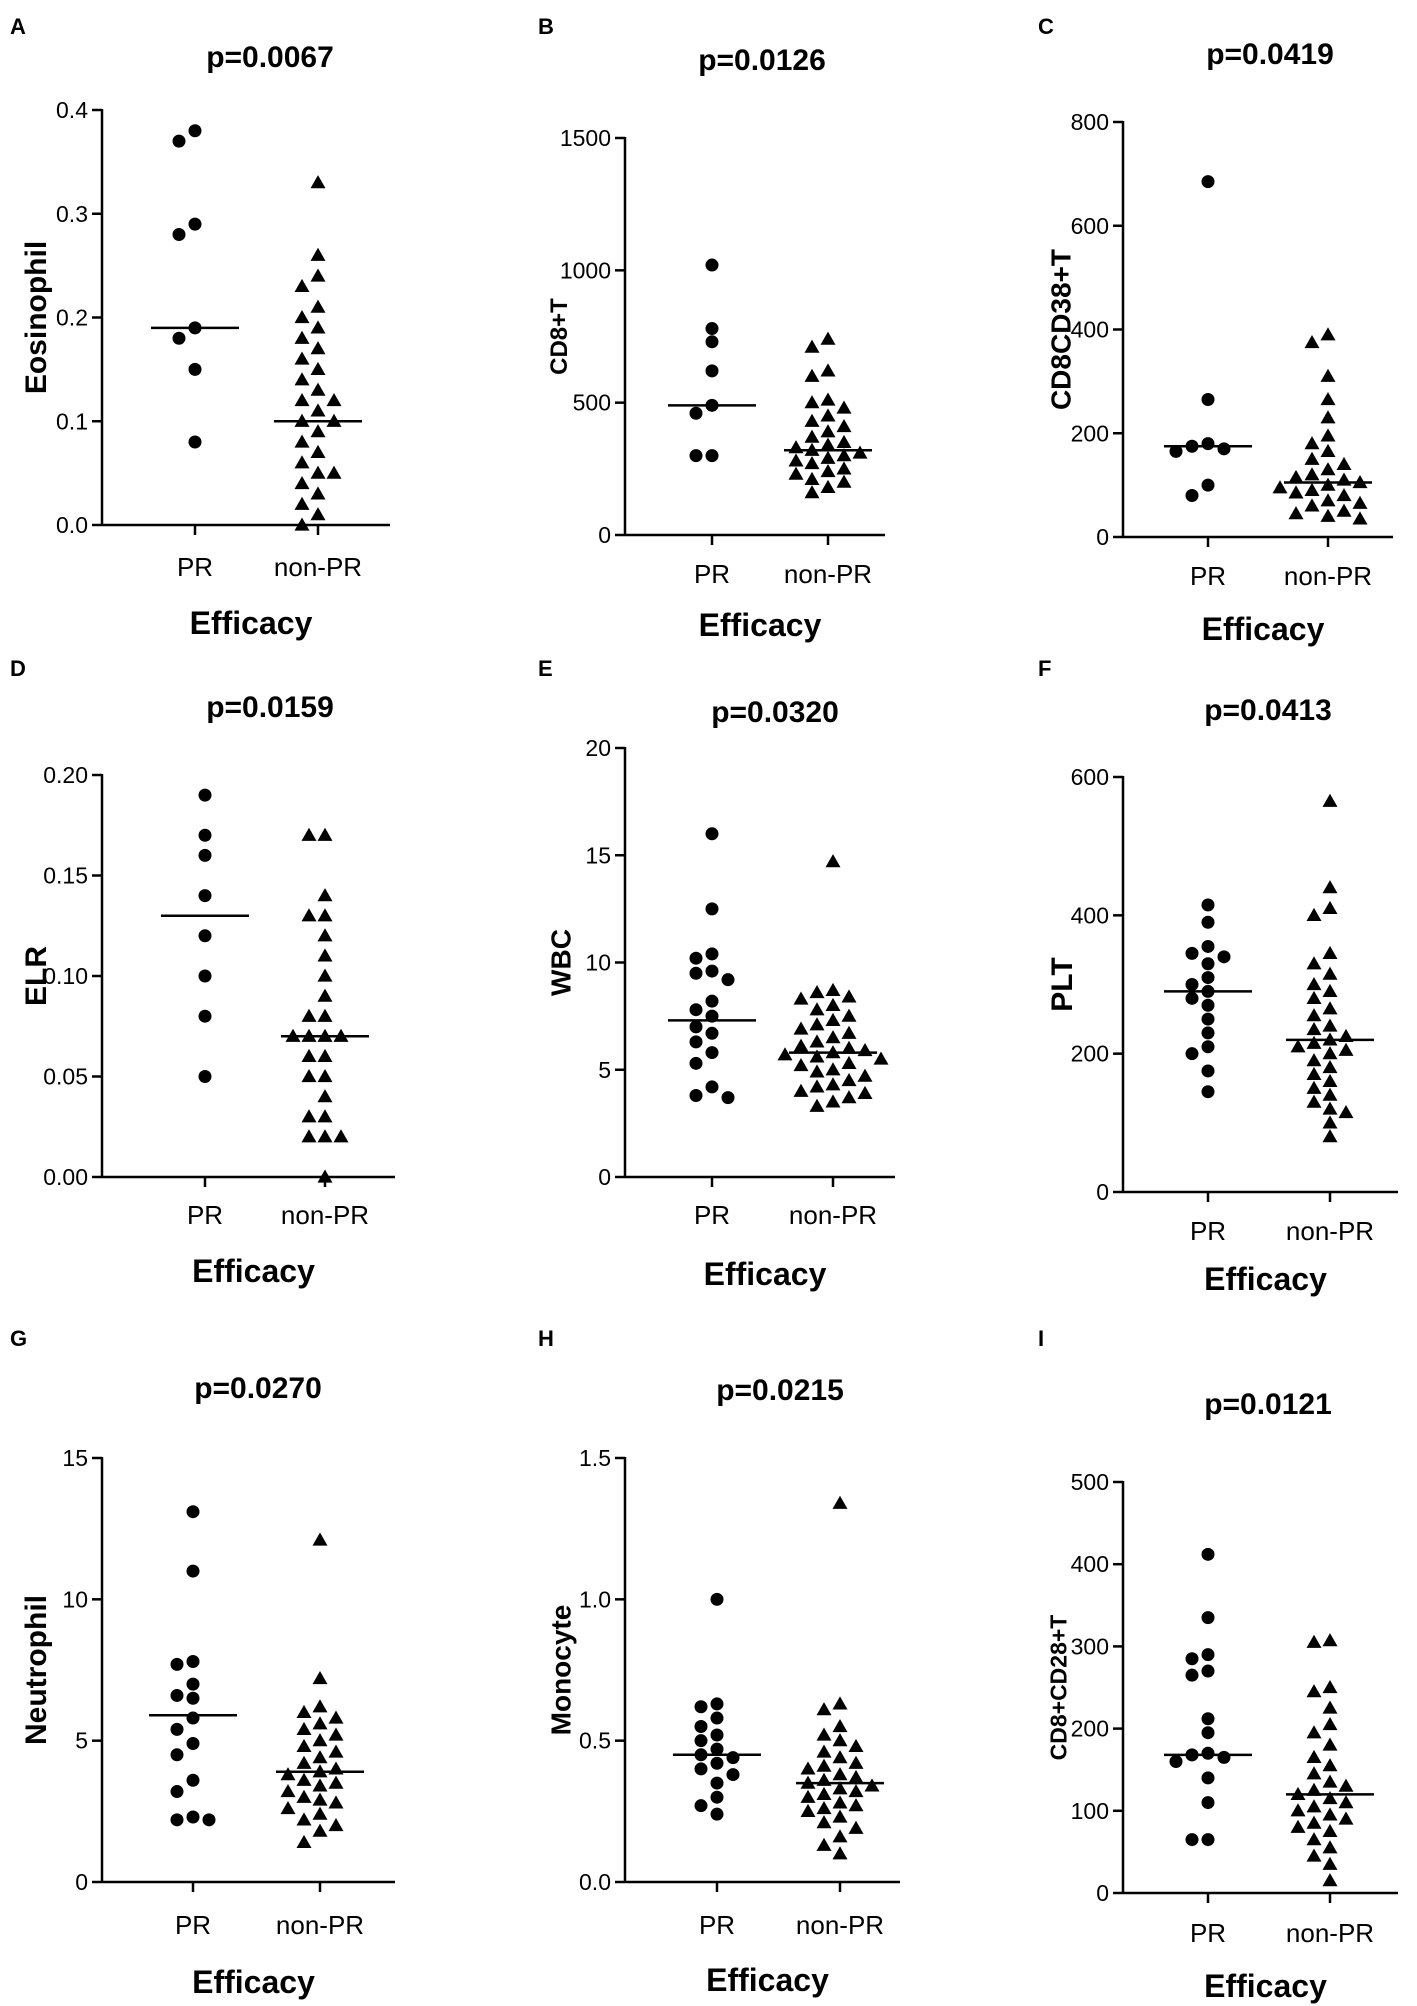 The width and height of the screenshot is (1417, 2006). Describe the element at coordinates (546, 26) in the screenshot. I see `panel-letter: B` at that location.